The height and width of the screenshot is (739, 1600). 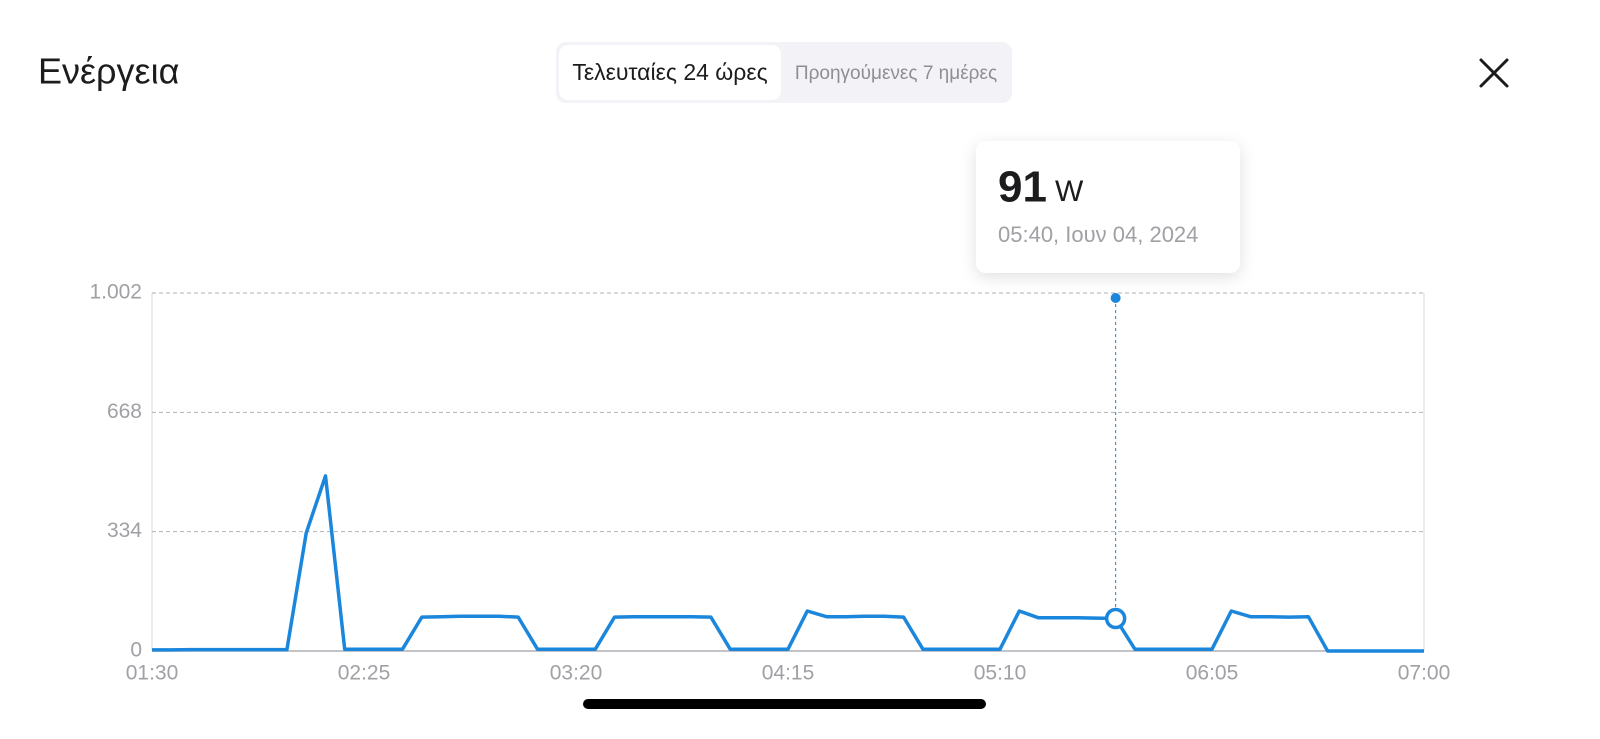 I want to click on x-tick-label: 05:10, so click(x=1000, y=673).